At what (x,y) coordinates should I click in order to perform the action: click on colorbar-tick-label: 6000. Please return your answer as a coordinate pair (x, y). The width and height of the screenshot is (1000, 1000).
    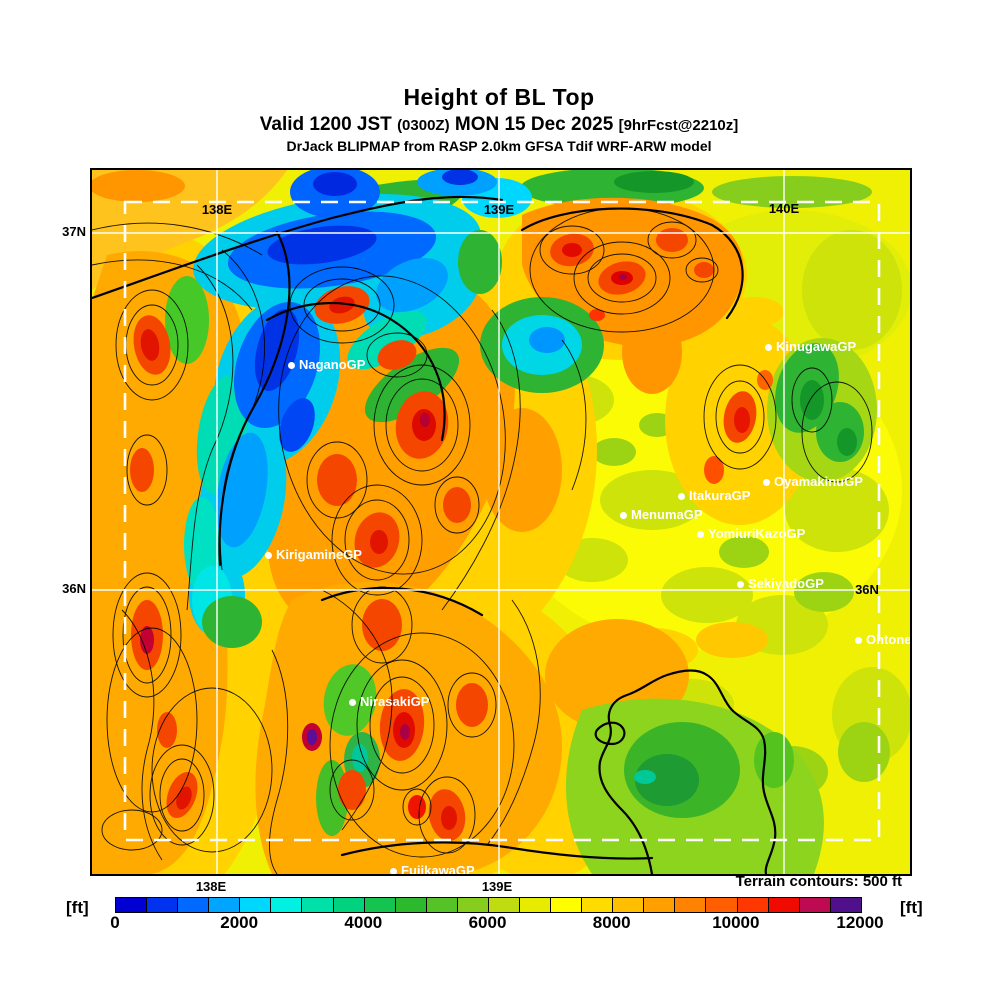
    Looking at the image, I should click on (487, 922).